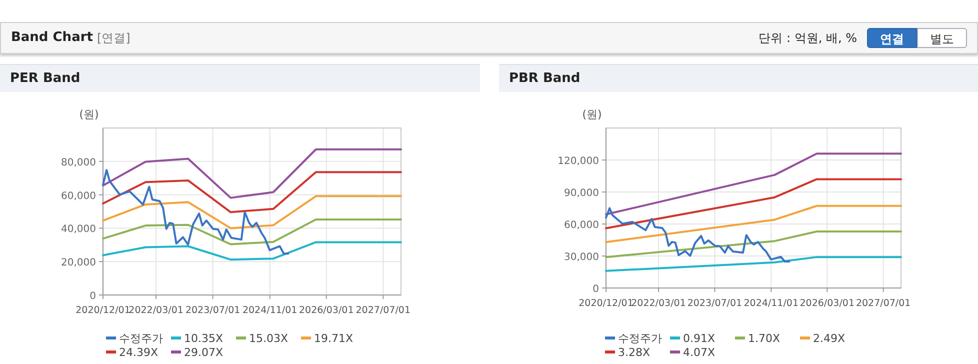  Describe the element at coordinates (78, 263) in the screenshot. I see `y-tick-label: 20,000` at that location.